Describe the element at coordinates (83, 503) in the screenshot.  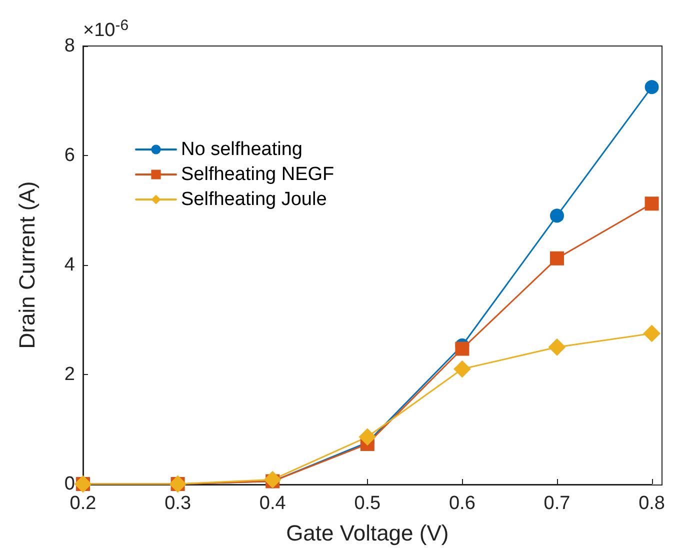
I see `x-tick-label: 0.2` at that location.